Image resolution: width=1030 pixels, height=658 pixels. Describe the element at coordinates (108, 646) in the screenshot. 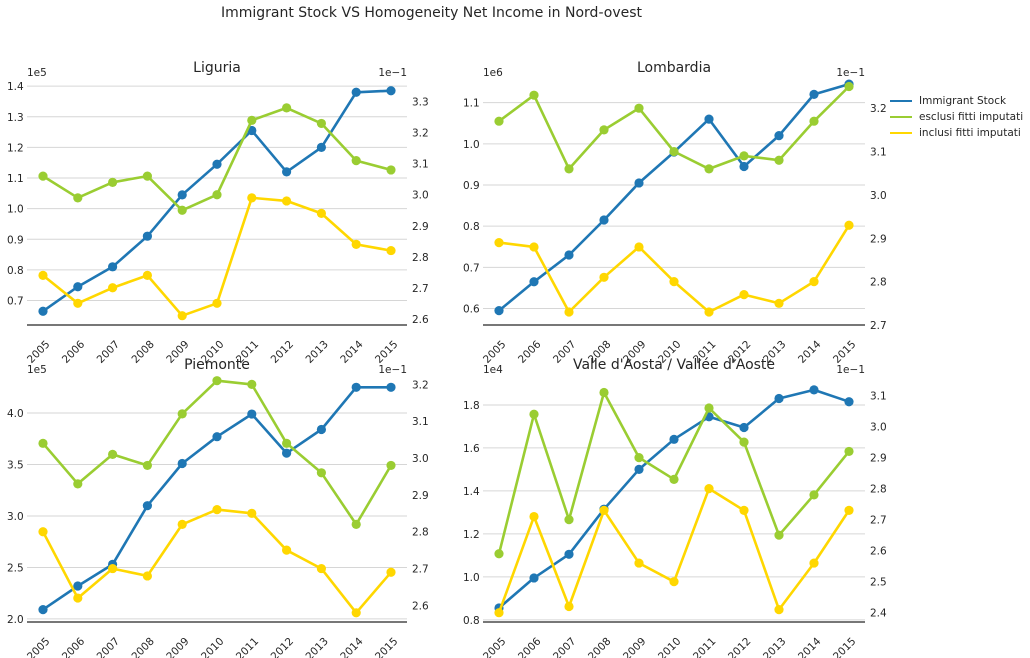

I see `x-tick-label: 2007` at that location.